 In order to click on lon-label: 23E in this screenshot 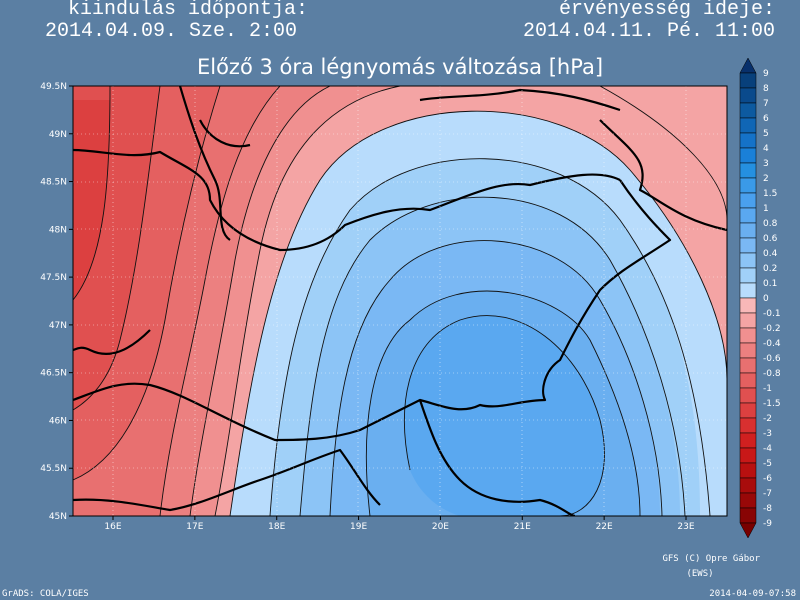, I will do `click(685, 527)`.